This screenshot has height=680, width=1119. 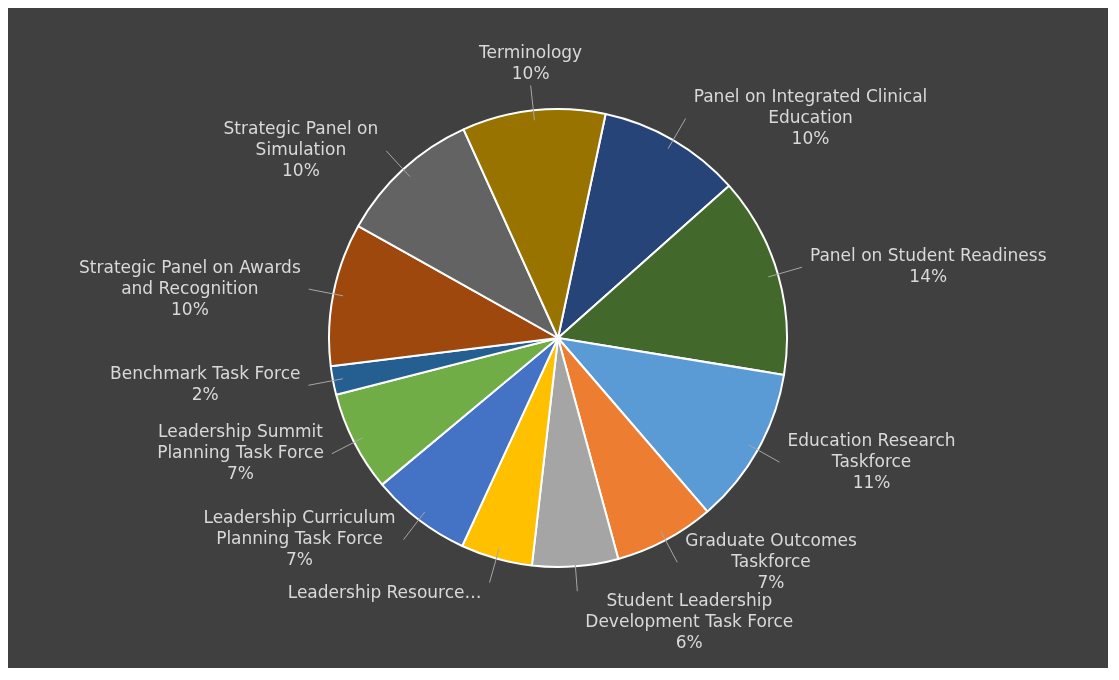 I want to click on slice-label: Terminology, so click(x=530, y=52).